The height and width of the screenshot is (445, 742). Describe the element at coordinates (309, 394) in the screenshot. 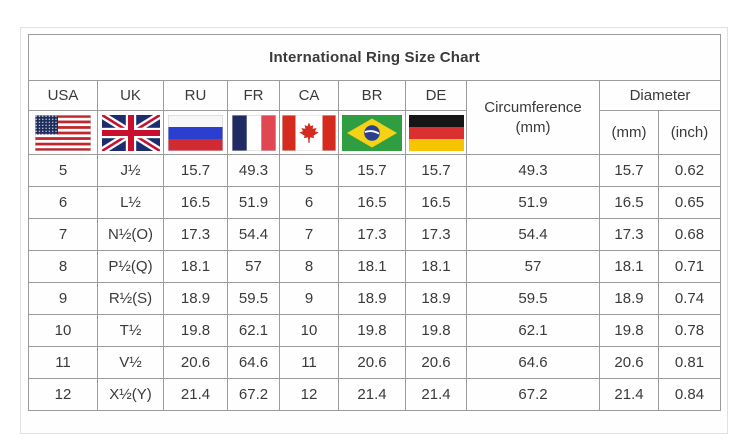

I see `cell-ca: 12` at that location.